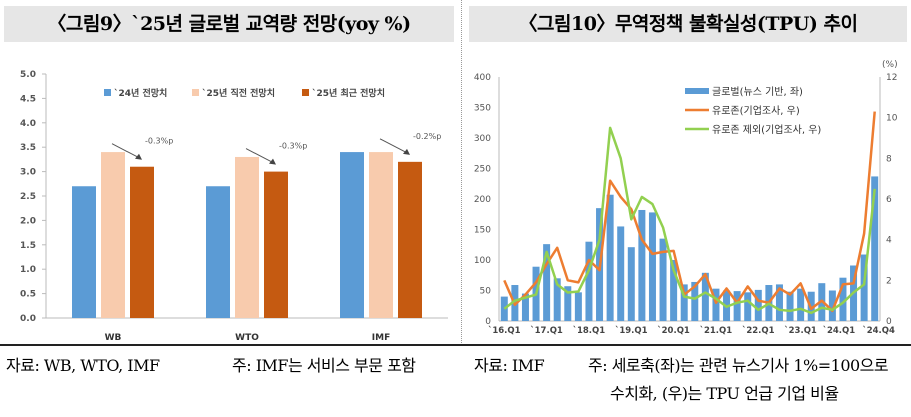 This screenshot has height=417, width=911. I want to click on y-tick-label: 3.0, so click(28, 173).